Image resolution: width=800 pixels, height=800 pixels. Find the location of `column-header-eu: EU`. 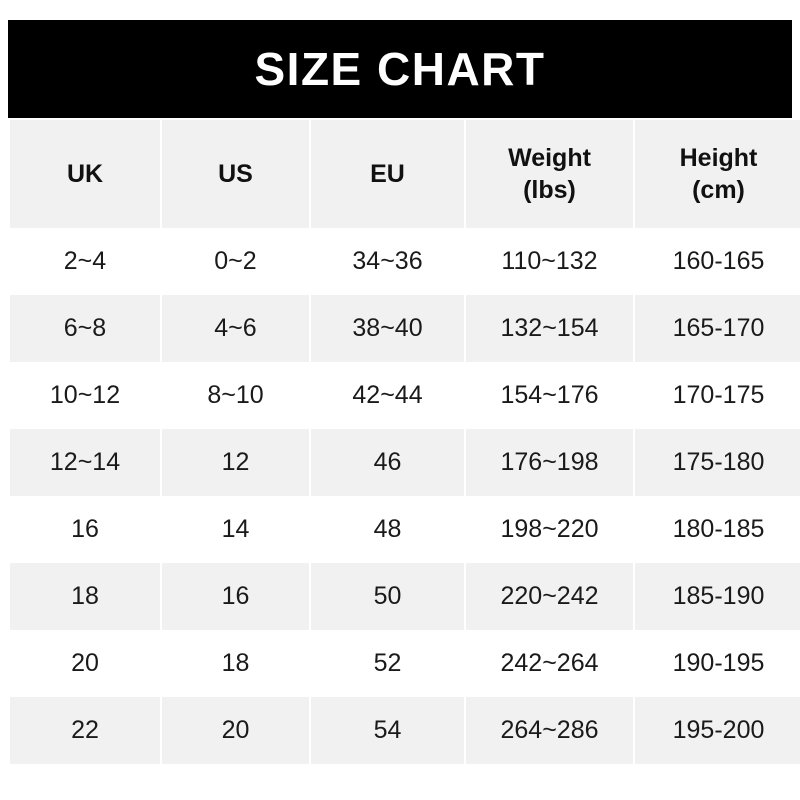

column-header-eu: EU is located at coordinates (387, 174).